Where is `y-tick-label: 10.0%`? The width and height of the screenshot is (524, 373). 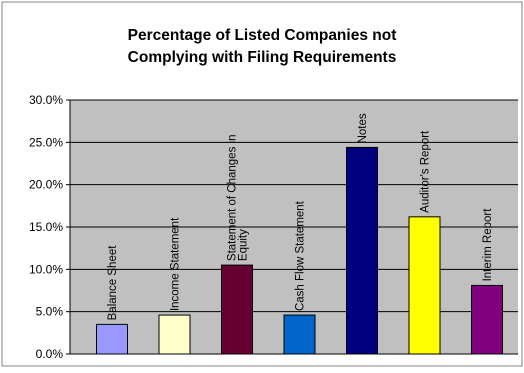
y-tick-label: 10.0% is located at coordinates (46, 269).